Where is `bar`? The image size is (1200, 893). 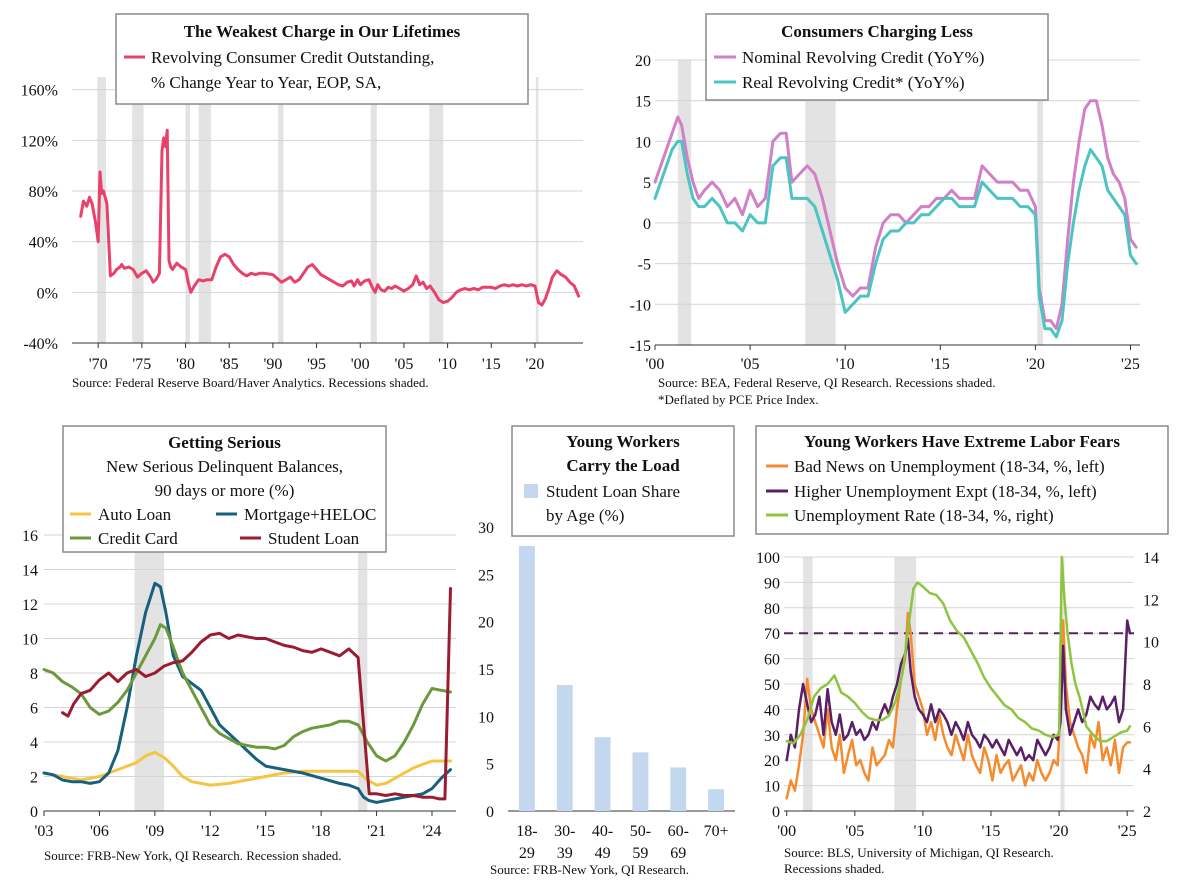
bar is located at coordinates (640, 781).